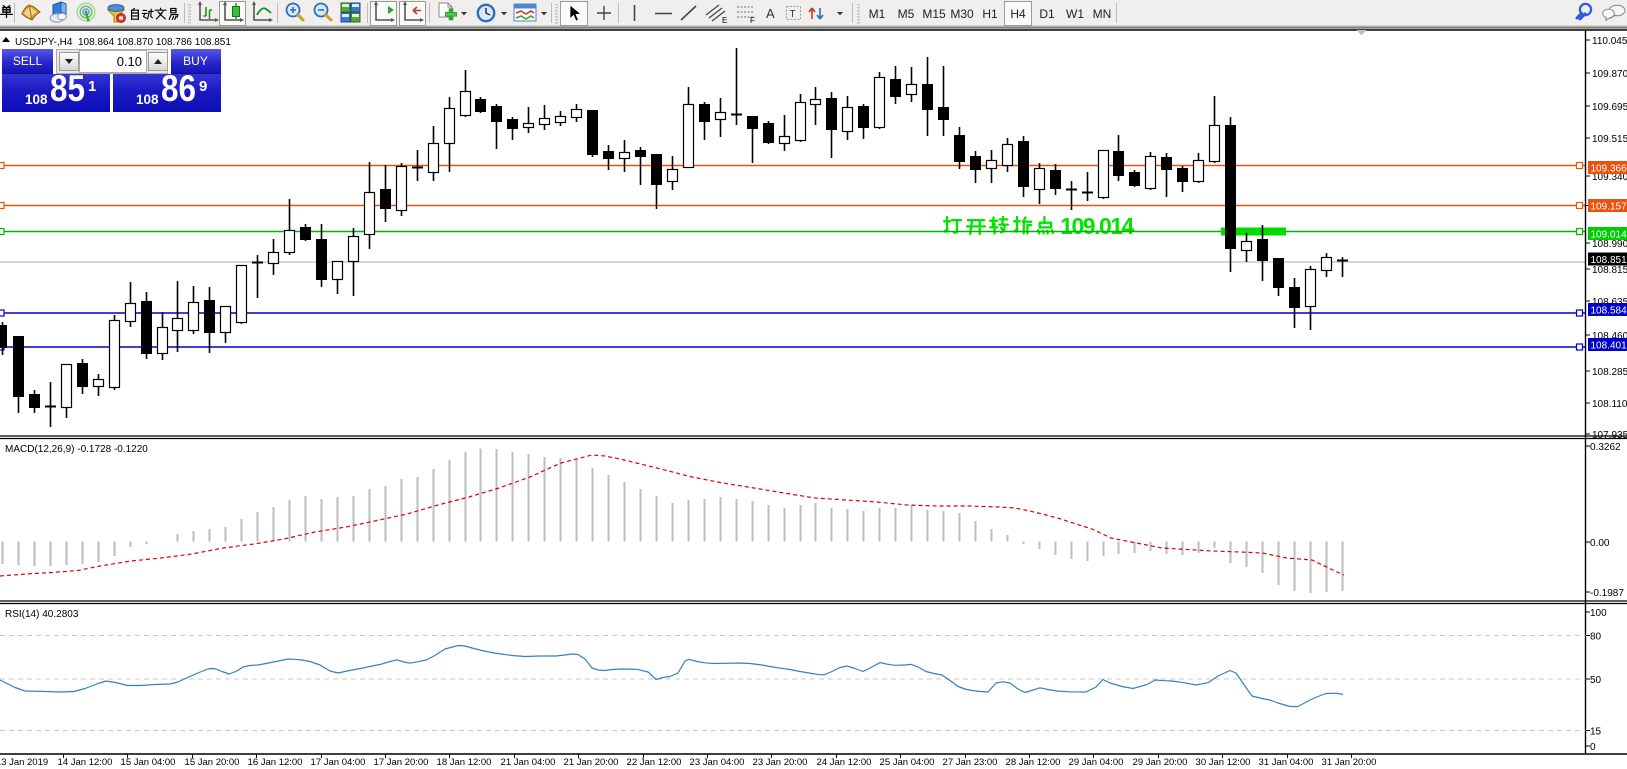  I want to click on svg-text: 23 Jan 20:00, so click(780, 762).